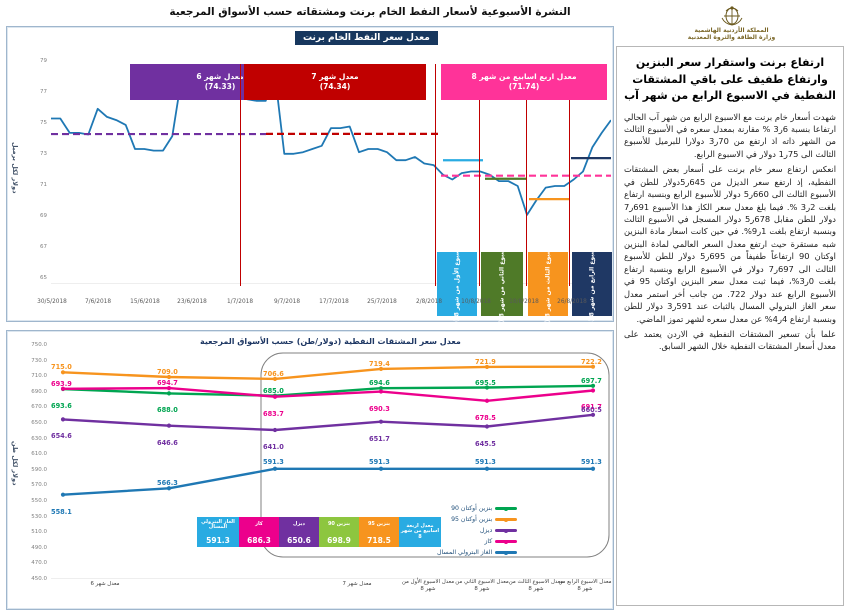 The height and width of the screenshot is (616, 850). What do you see at coordinates (61, 367) in the screenshot?
I see `datalabel-بنزين أوكتان 95-0: 715.0` at bounding box center [61, 367].